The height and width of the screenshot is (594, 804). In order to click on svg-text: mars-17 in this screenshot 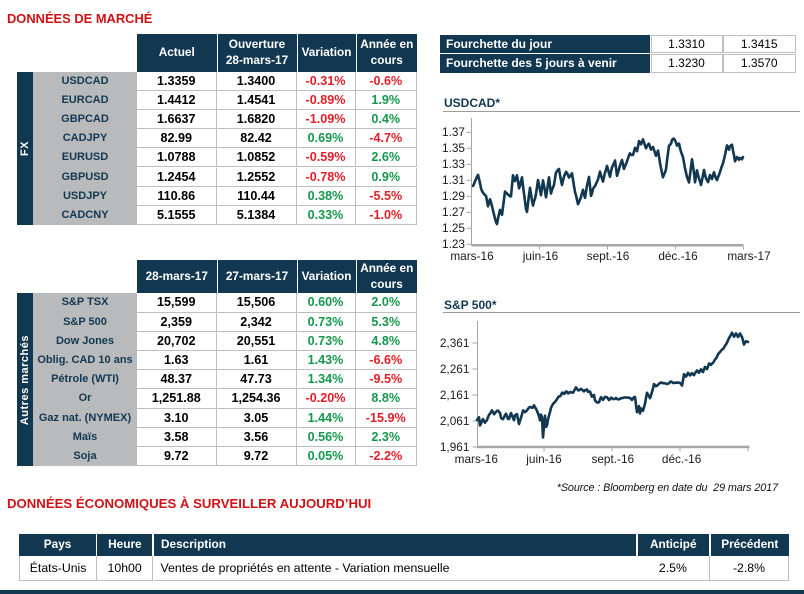, I will do `click(748, 256)`.